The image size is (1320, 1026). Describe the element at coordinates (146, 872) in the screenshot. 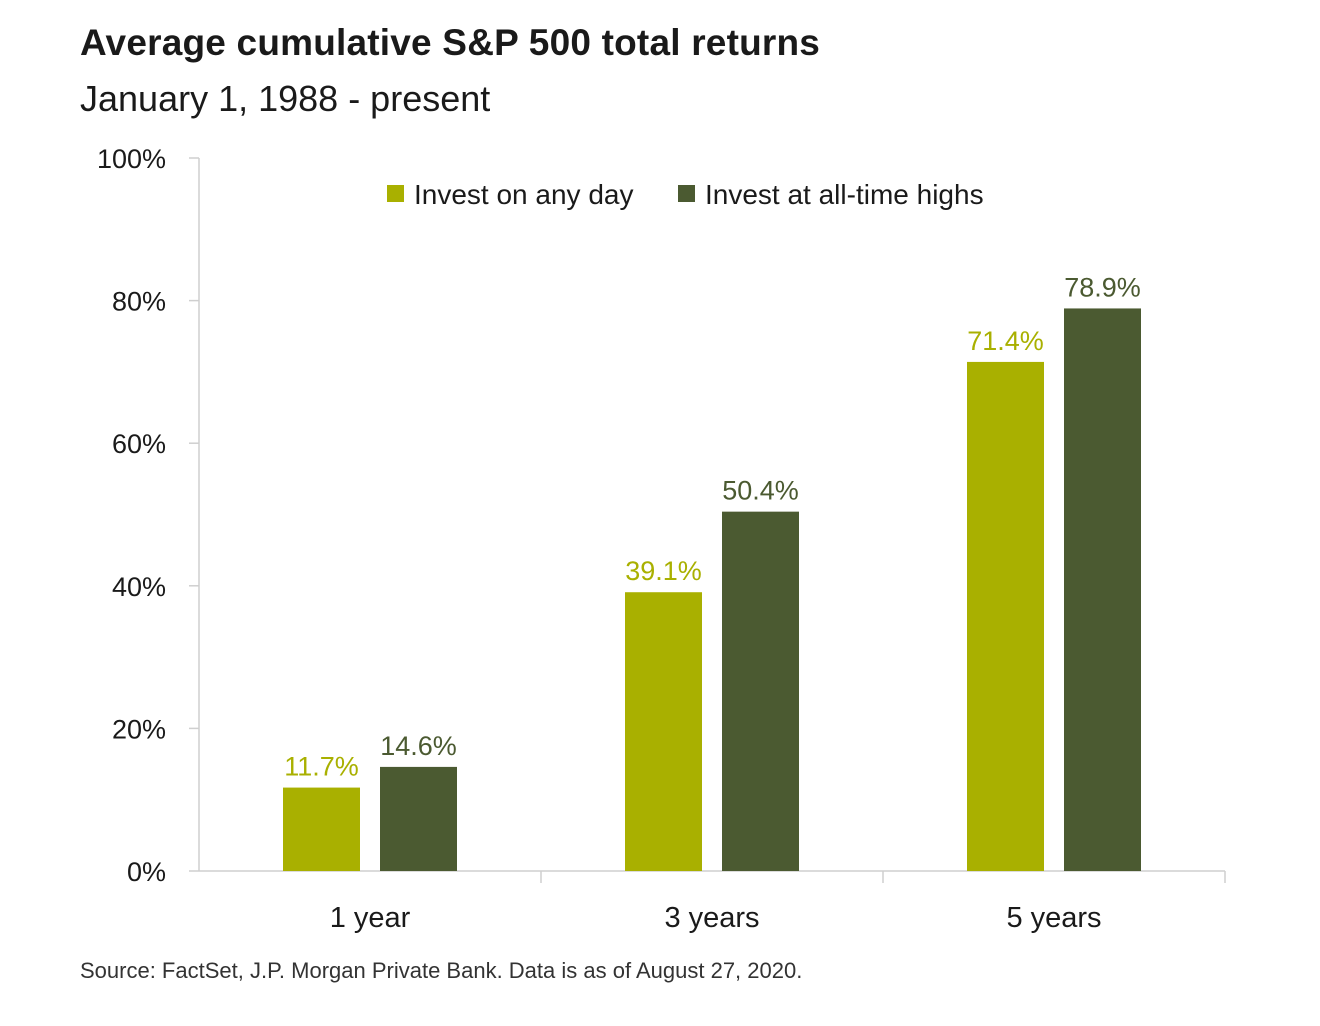

I see `y-tick-label: 0%` at that location.